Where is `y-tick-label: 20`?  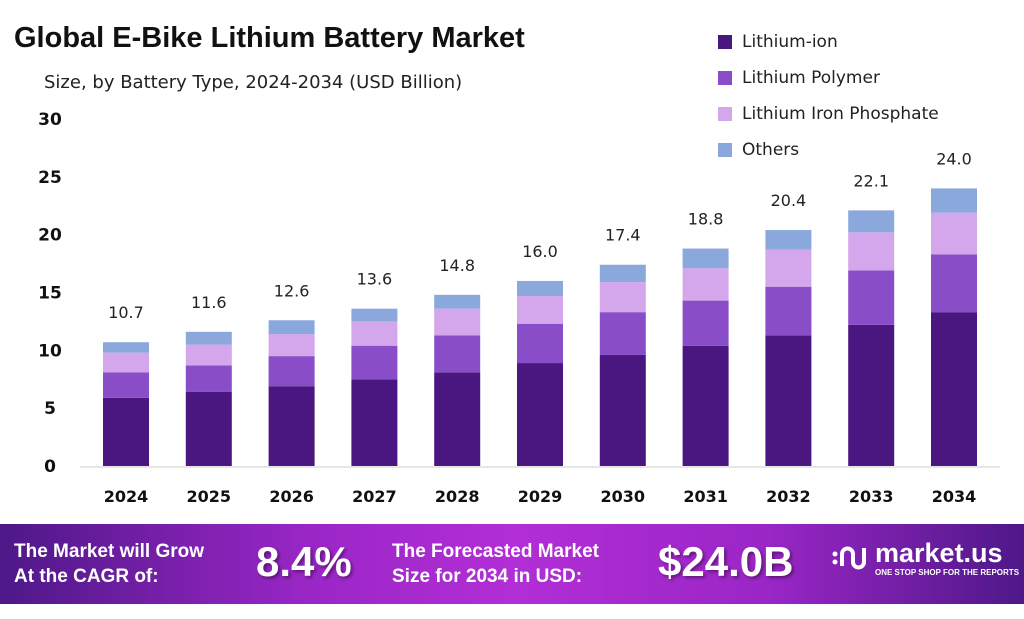 y-tick-label: 20 is located at coordinates (50, 236).